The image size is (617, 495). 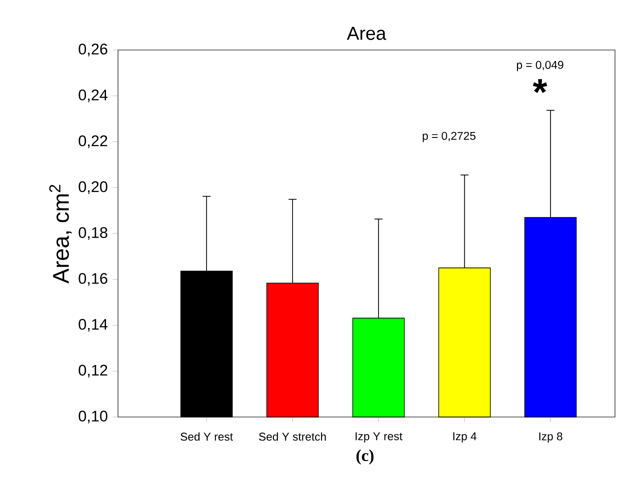 I want to click on y-tick-label: 0,12, so click(x=93, y=371).